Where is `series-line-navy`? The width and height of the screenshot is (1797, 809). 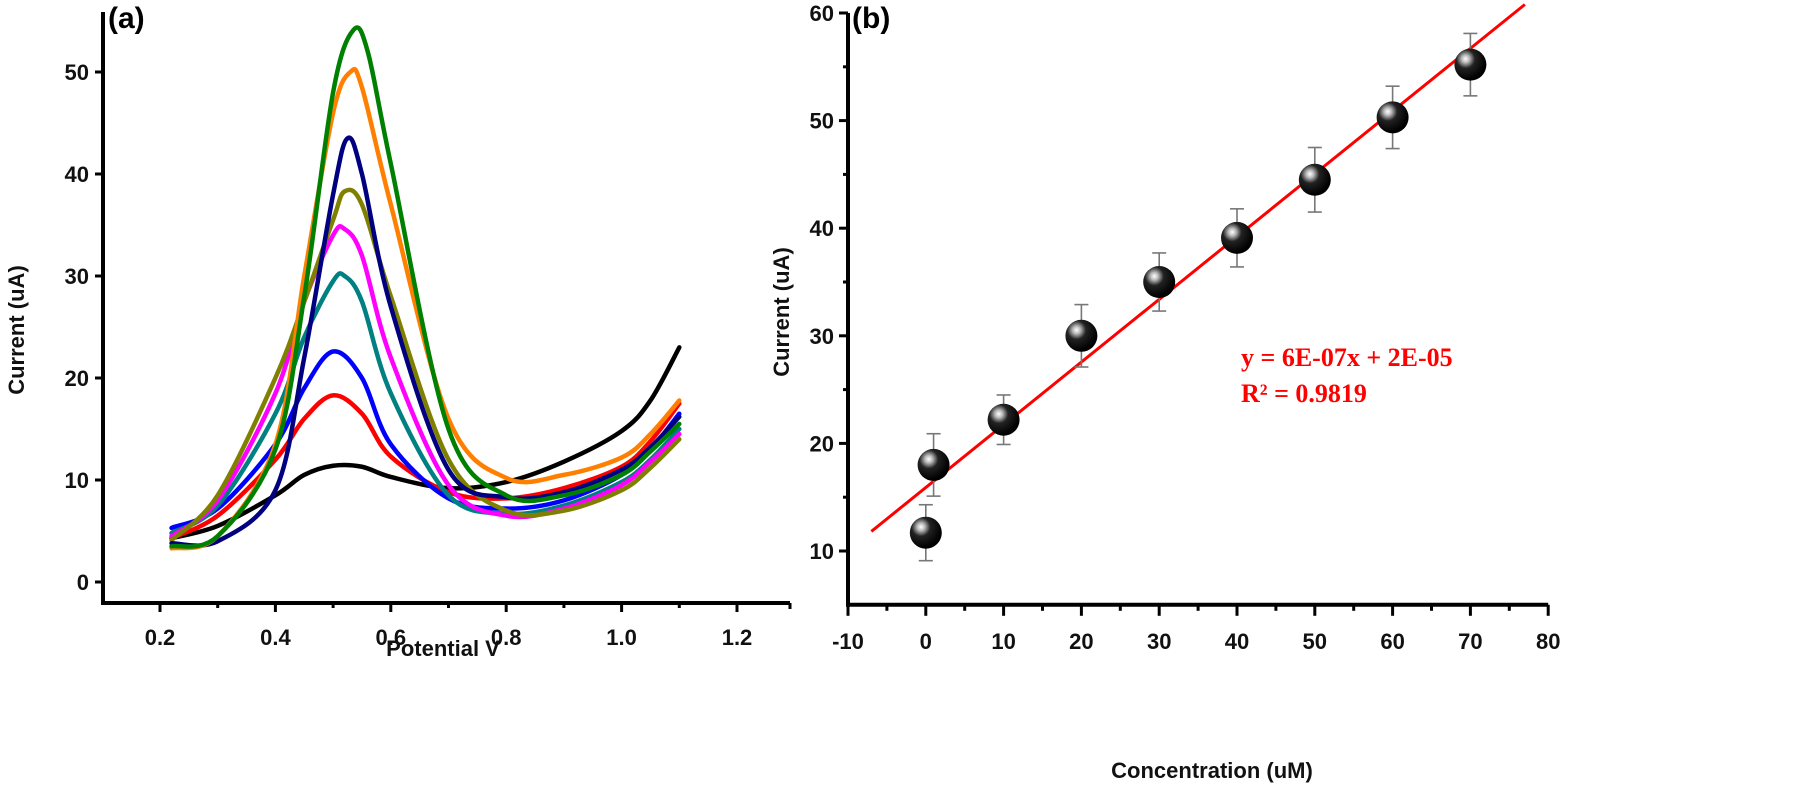 series-line-navy is located at coordinates (425, 341).